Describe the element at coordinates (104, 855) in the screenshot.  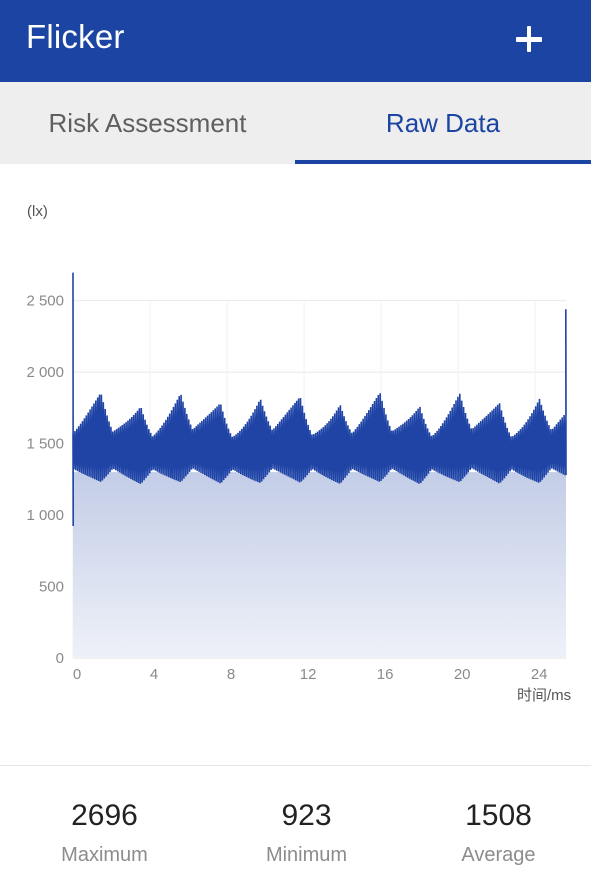
I see `maximum-label: Maximum` at that location.